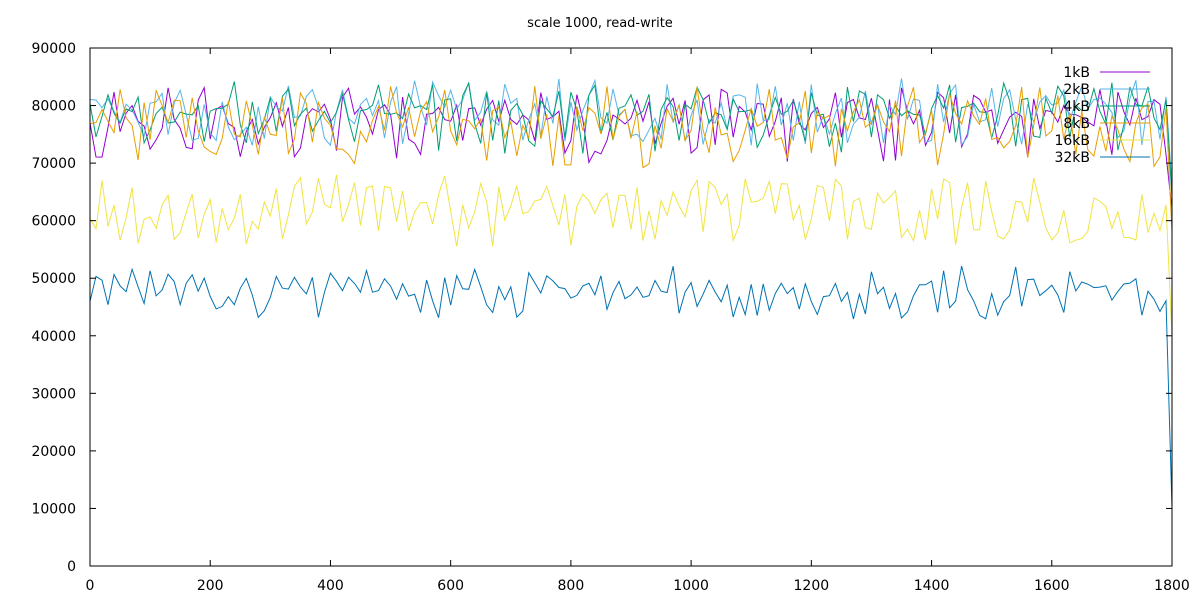 This screenshot has height=600, width=1200. Describe the element at coordinates (571, 586) in the screenshot. I see `x-tick-label: 800` at that location.